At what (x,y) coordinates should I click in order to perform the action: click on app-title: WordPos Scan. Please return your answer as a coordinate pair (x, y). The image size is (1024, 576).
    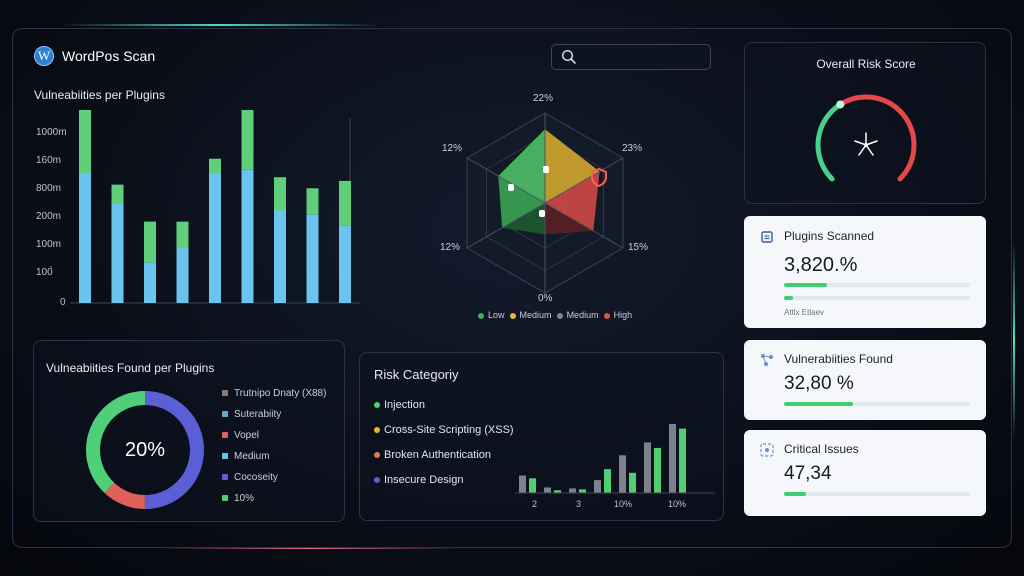
    Looking at the image, I should click on (109, 56).